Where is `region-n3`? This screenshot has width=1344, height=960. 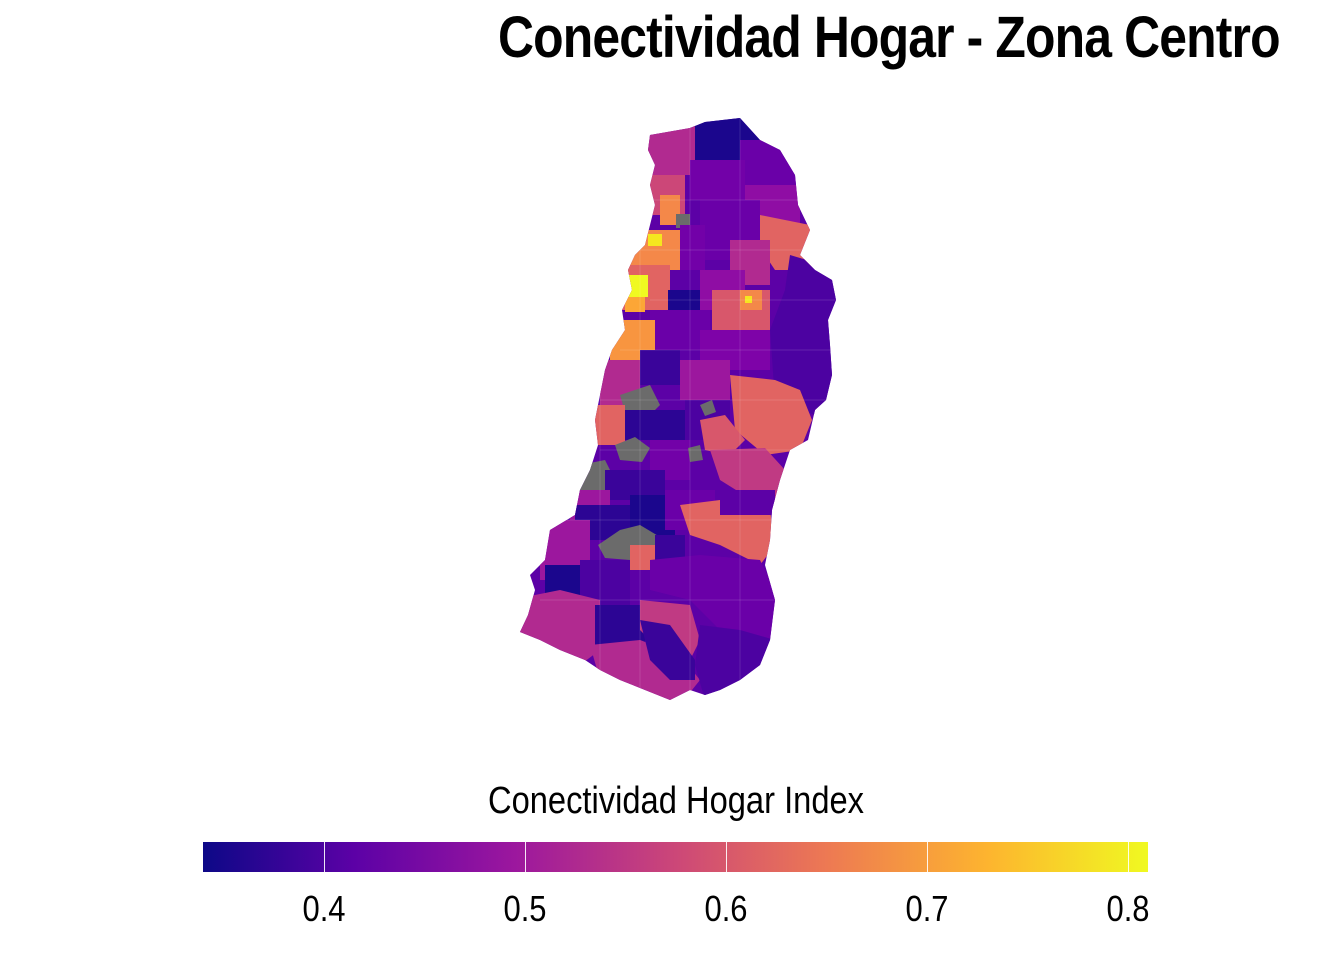
region-n3 is located at coordinates (770, 162).